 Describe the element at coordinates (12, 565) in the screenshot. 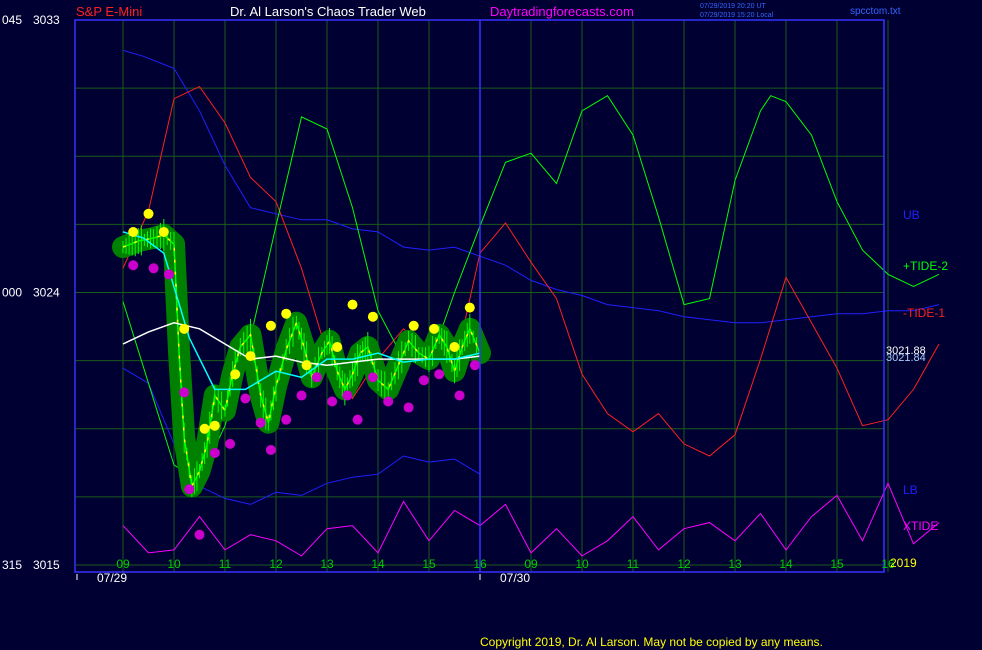

I see `y-tick-left-label: 315` at that location.